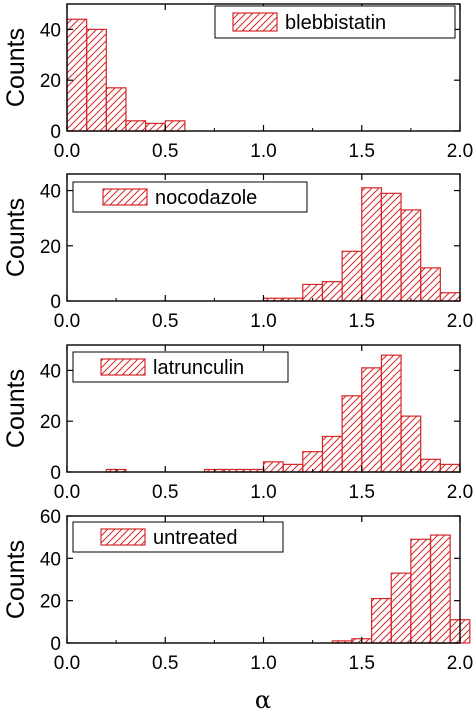  What do you see at coordinates (206, 198) in the screenshot?
I see `legend-label: nocodazole` at bounding box center [206, 198].